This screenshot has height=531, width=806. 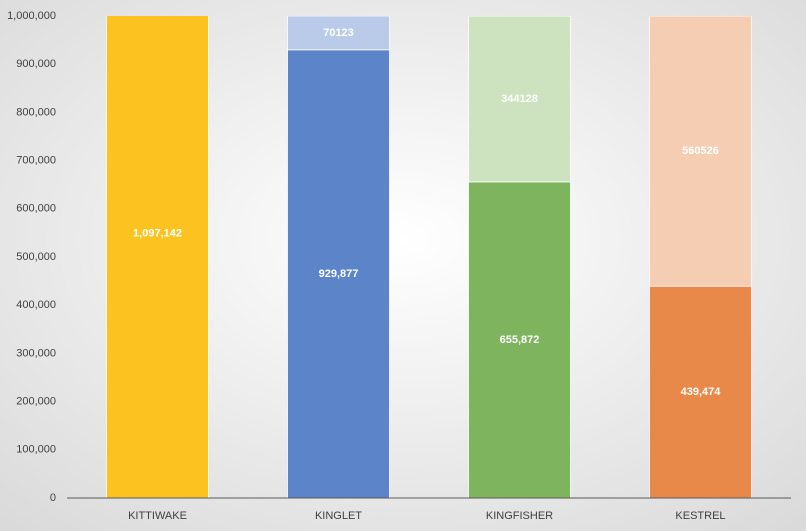 I want to click on y-tick-label: 200,000, so click(x=36, y=402).